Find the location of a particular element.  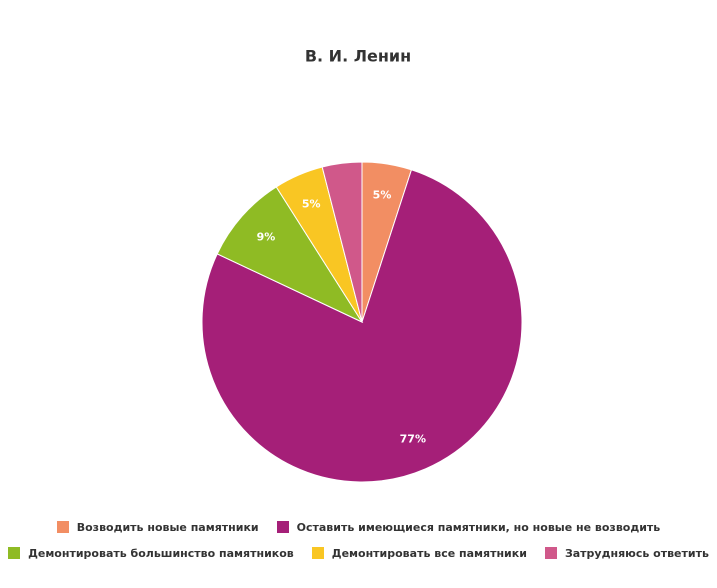

legend-label: Затрудняюсь ответить is located at coordinates (636, 553).